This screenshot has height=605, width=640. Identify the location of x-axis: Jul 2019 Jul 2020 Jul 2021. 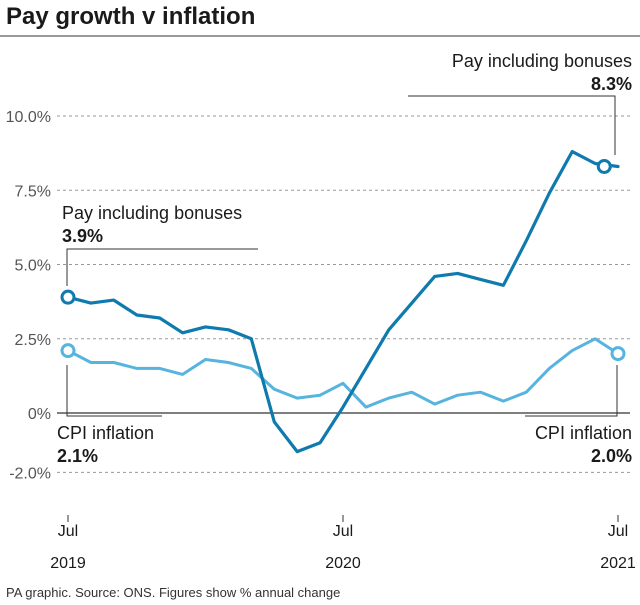
(343, 543).